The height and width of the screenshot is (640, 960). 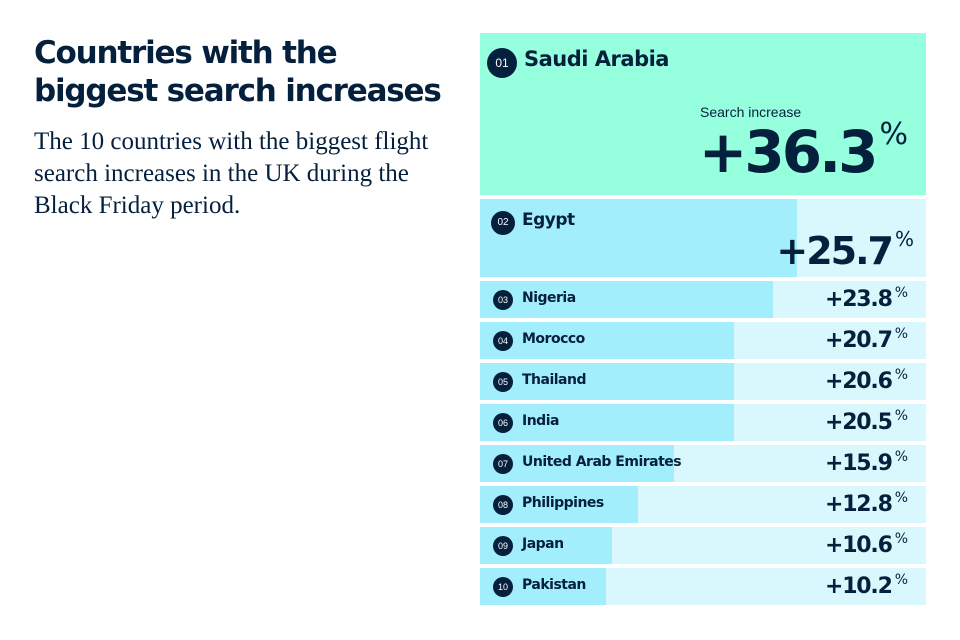 What do you see at coordinates (803, 151) in the screenshot?
I see `value-label: +36.3%` at bounding box center [803, 151].